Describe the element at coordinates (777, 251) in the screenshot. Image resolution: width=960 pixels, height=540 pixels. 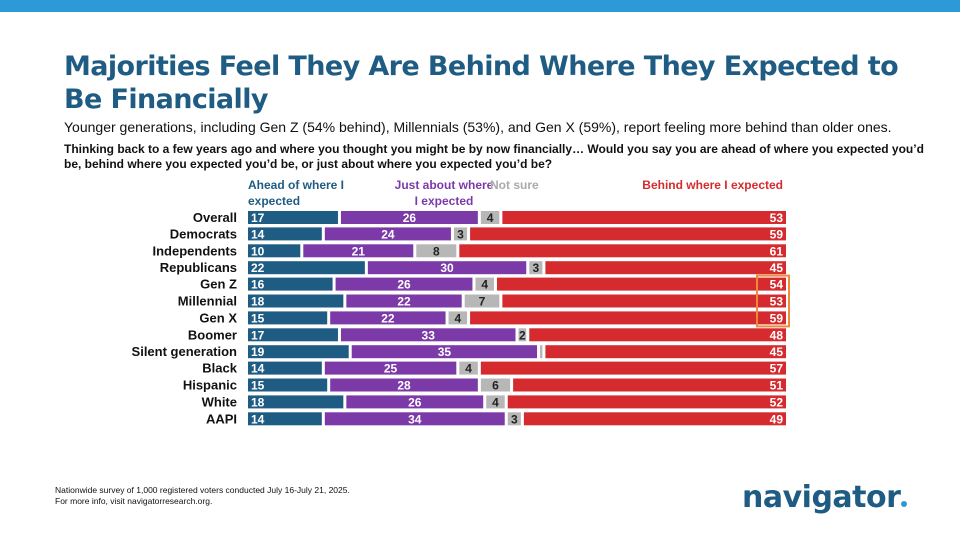
I see `value-label-independents-behind-where-i-expected: 61` at that location.